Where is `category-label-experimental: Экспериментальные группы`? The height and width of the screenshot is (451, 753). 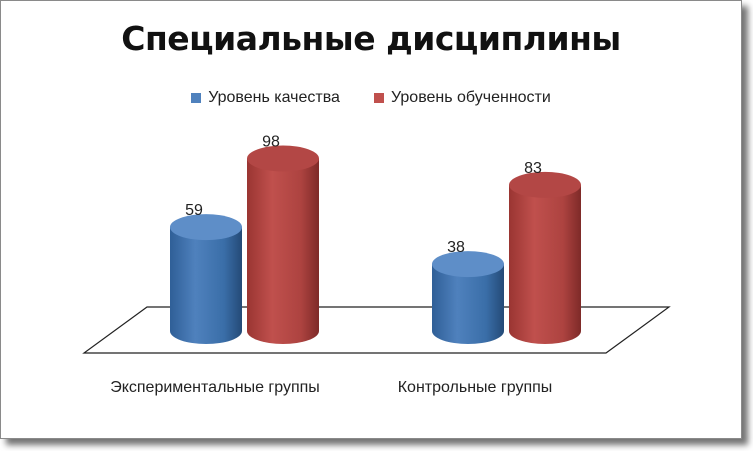
category-label-experimental: Экспериментальные группы is located at coordinates (215, 387).